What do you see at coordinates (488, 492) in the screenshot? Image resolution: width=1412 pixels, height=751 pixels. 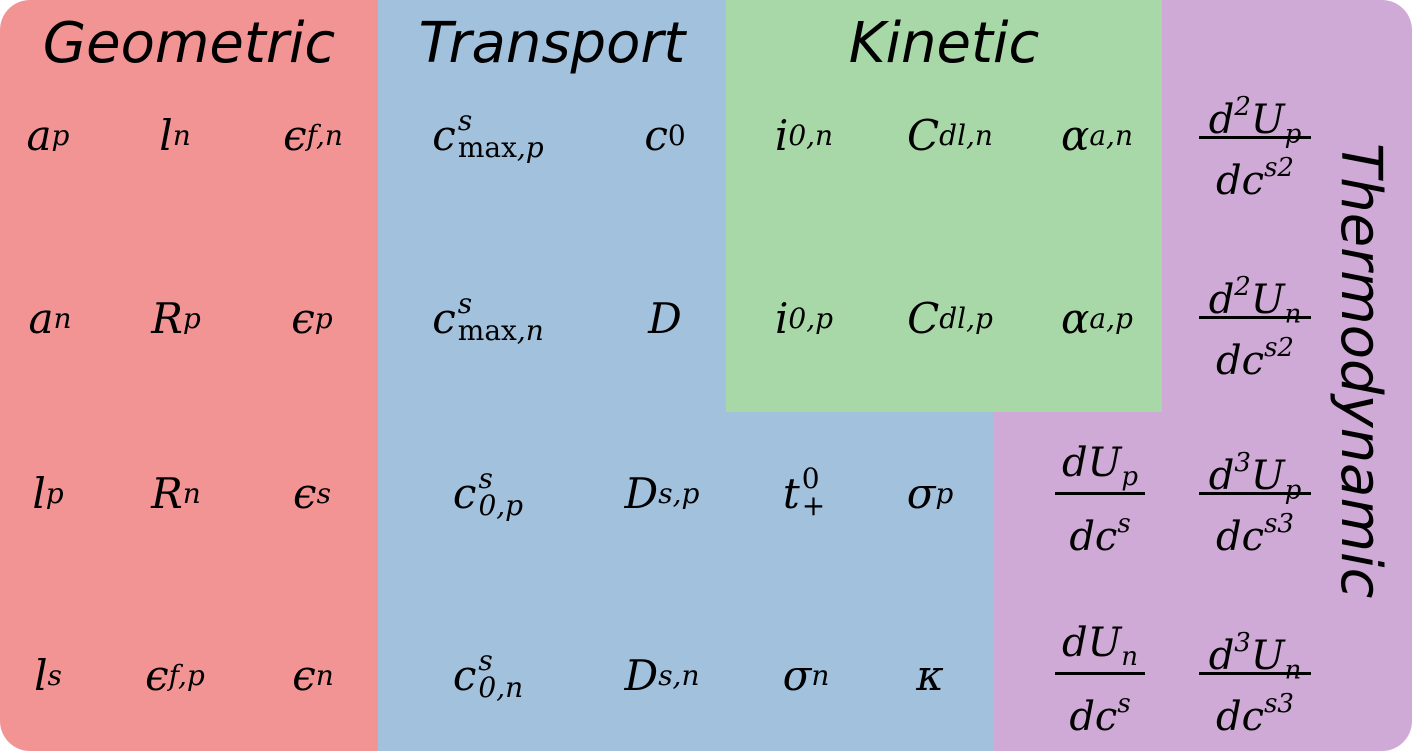 I see `symbol-c-s-0-p: c s 0,p` at bounding box center [488, 492].